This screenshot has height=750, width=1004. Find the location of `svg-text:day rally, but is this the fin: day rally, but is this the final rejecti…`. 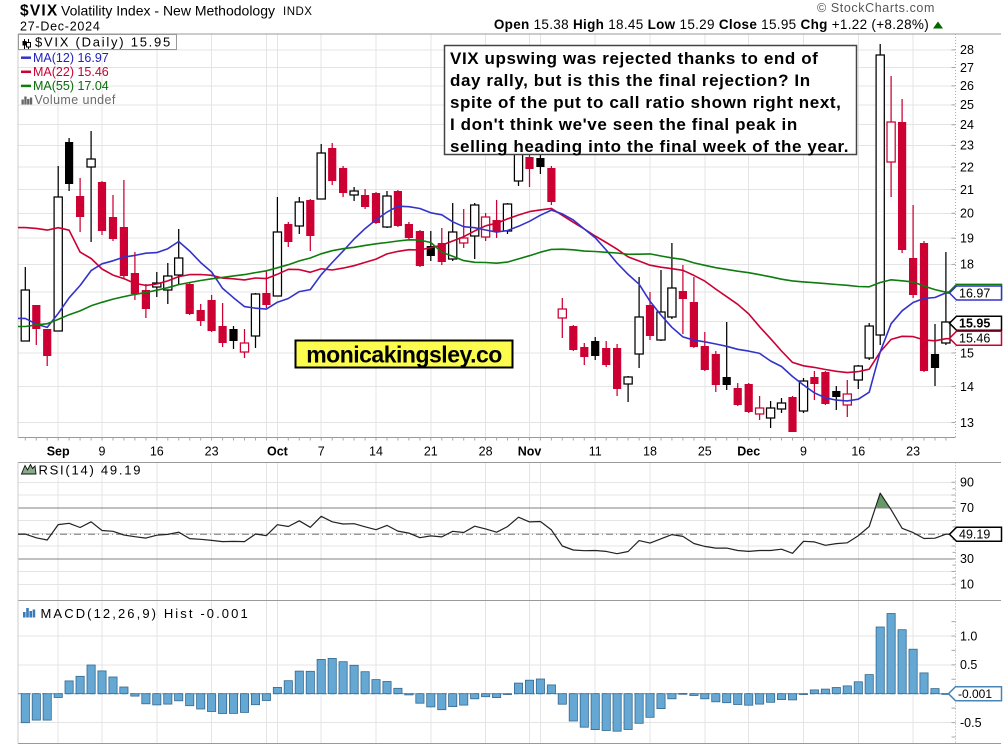

svg-text:day rally, but is this the fin: day rally, but is this the final rejecti… is located at coordinates (630, 80).